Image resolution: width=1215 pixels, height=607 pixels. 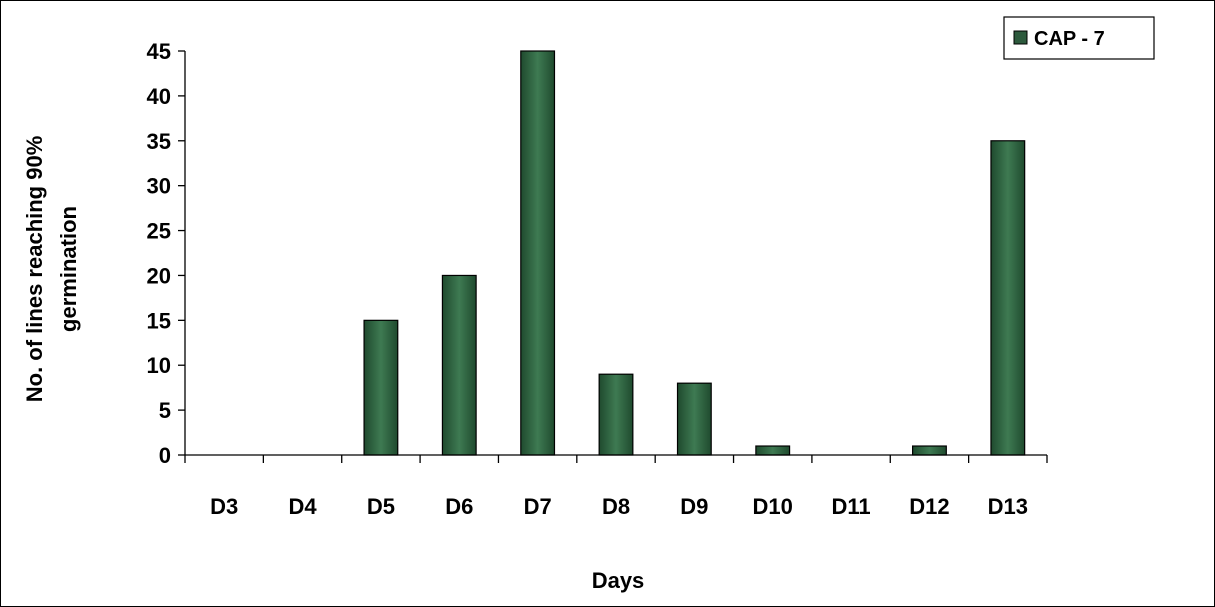 What do you see at coordinates (159, 186) in the screenshot?
I see `y-tick-label: 30` at bounding box center [159, 186].